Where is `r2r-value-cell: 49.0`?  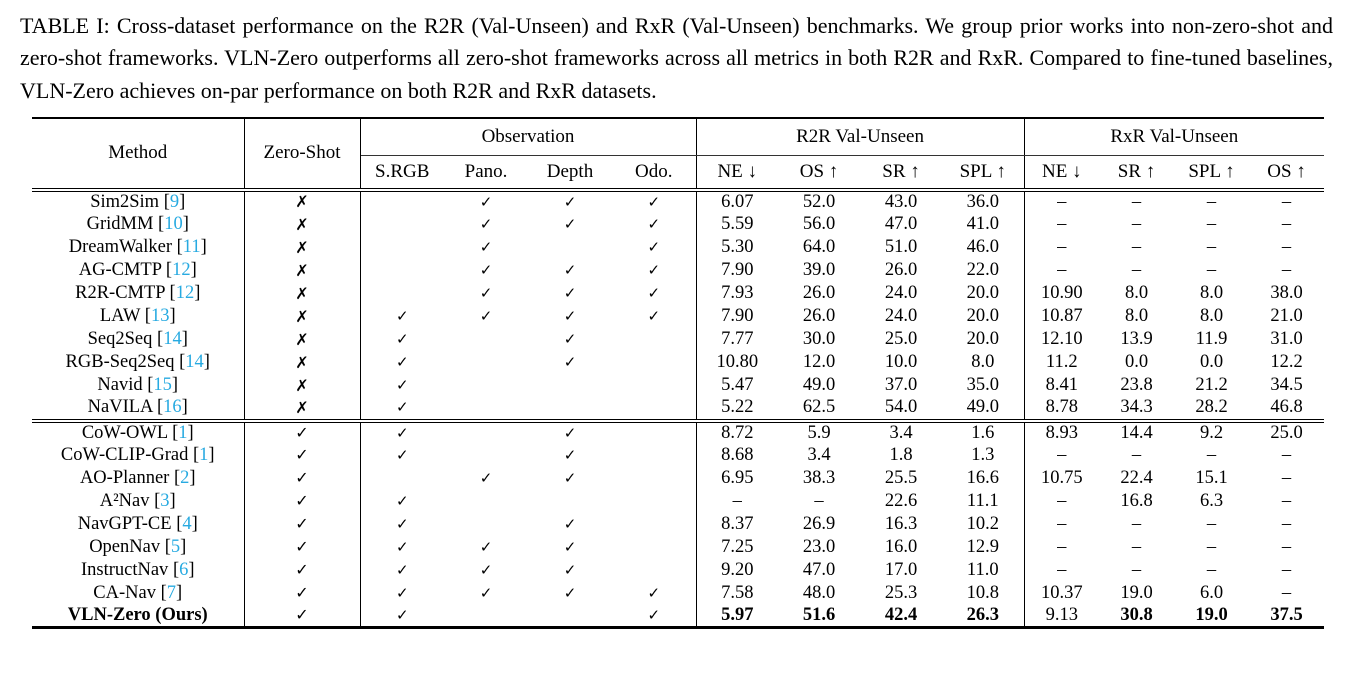
r2r-value-cell: 49.0 is located at coordinates (983, 409).